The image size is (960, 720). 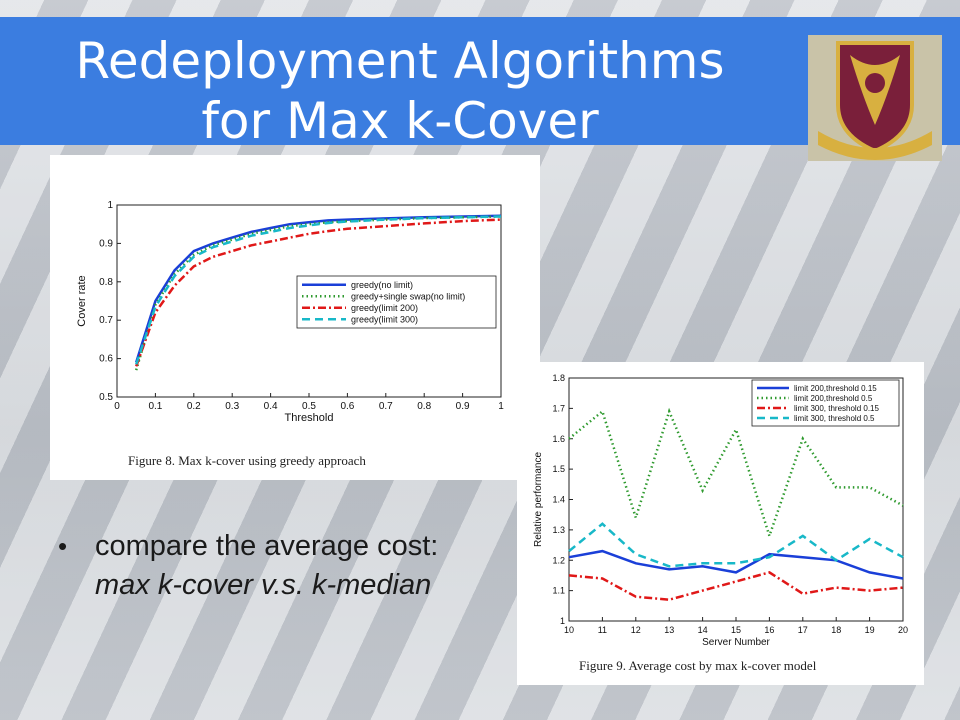 I want to click on x-tick-label: 16, so click(x=769, y=630).